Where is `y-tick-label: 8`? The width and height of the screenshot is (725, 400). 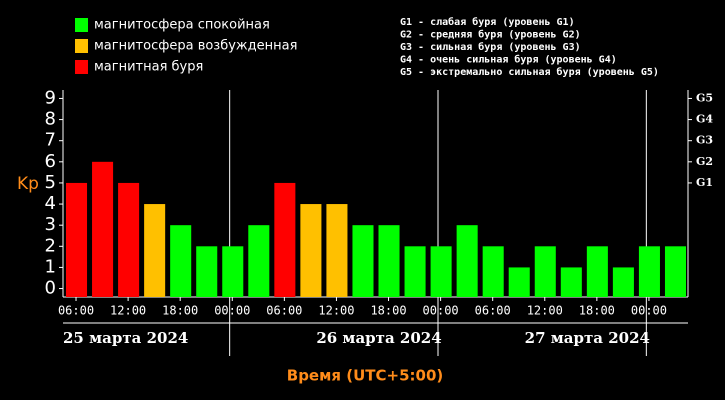
y-tick-label: 8 is located at coordinates (50, 119).